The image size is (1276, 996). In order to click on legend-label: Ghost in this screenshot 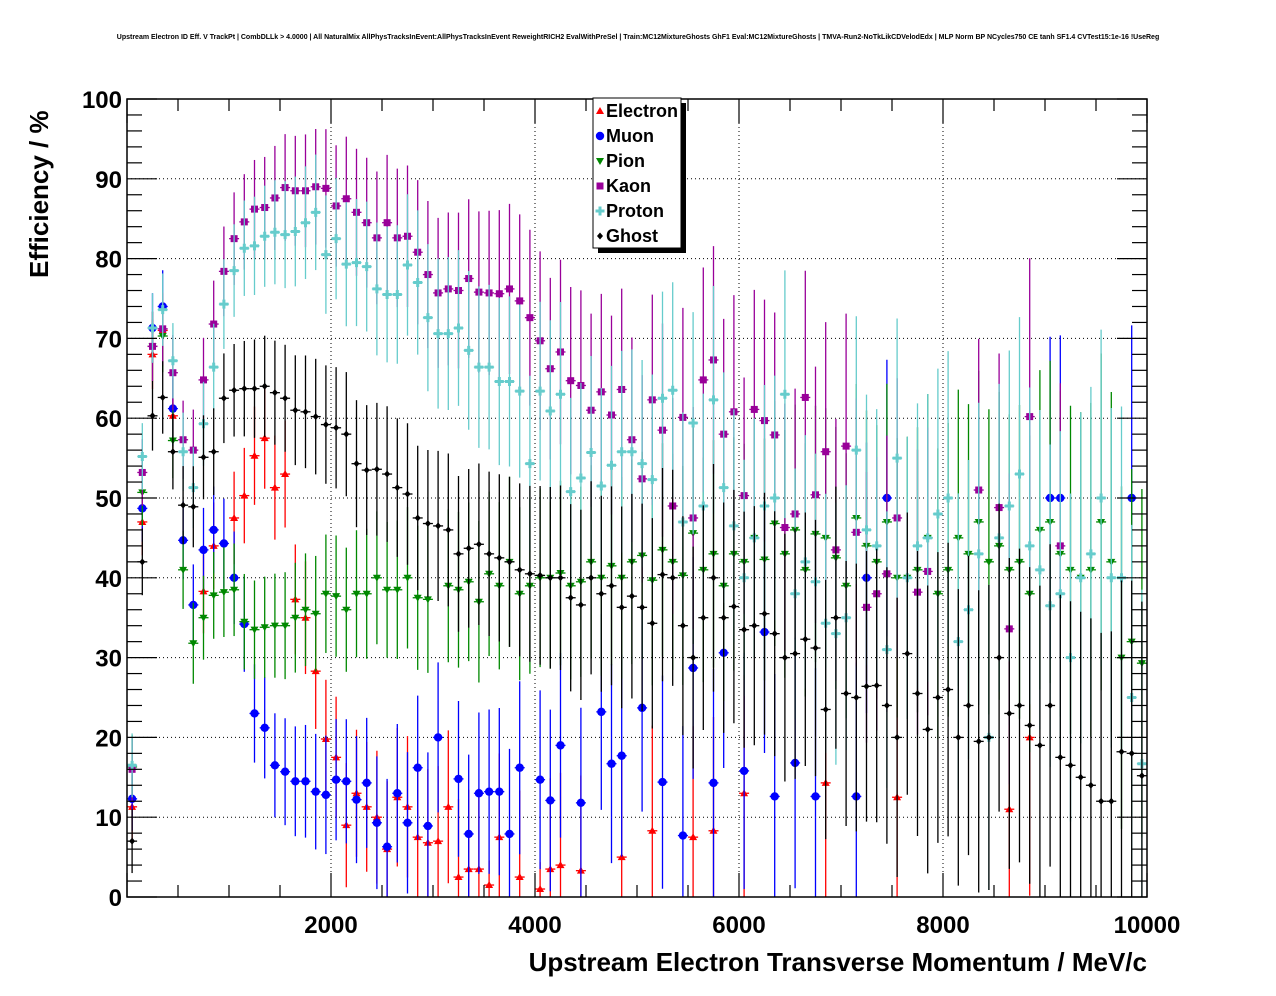, I will do `click(632, 236)`.